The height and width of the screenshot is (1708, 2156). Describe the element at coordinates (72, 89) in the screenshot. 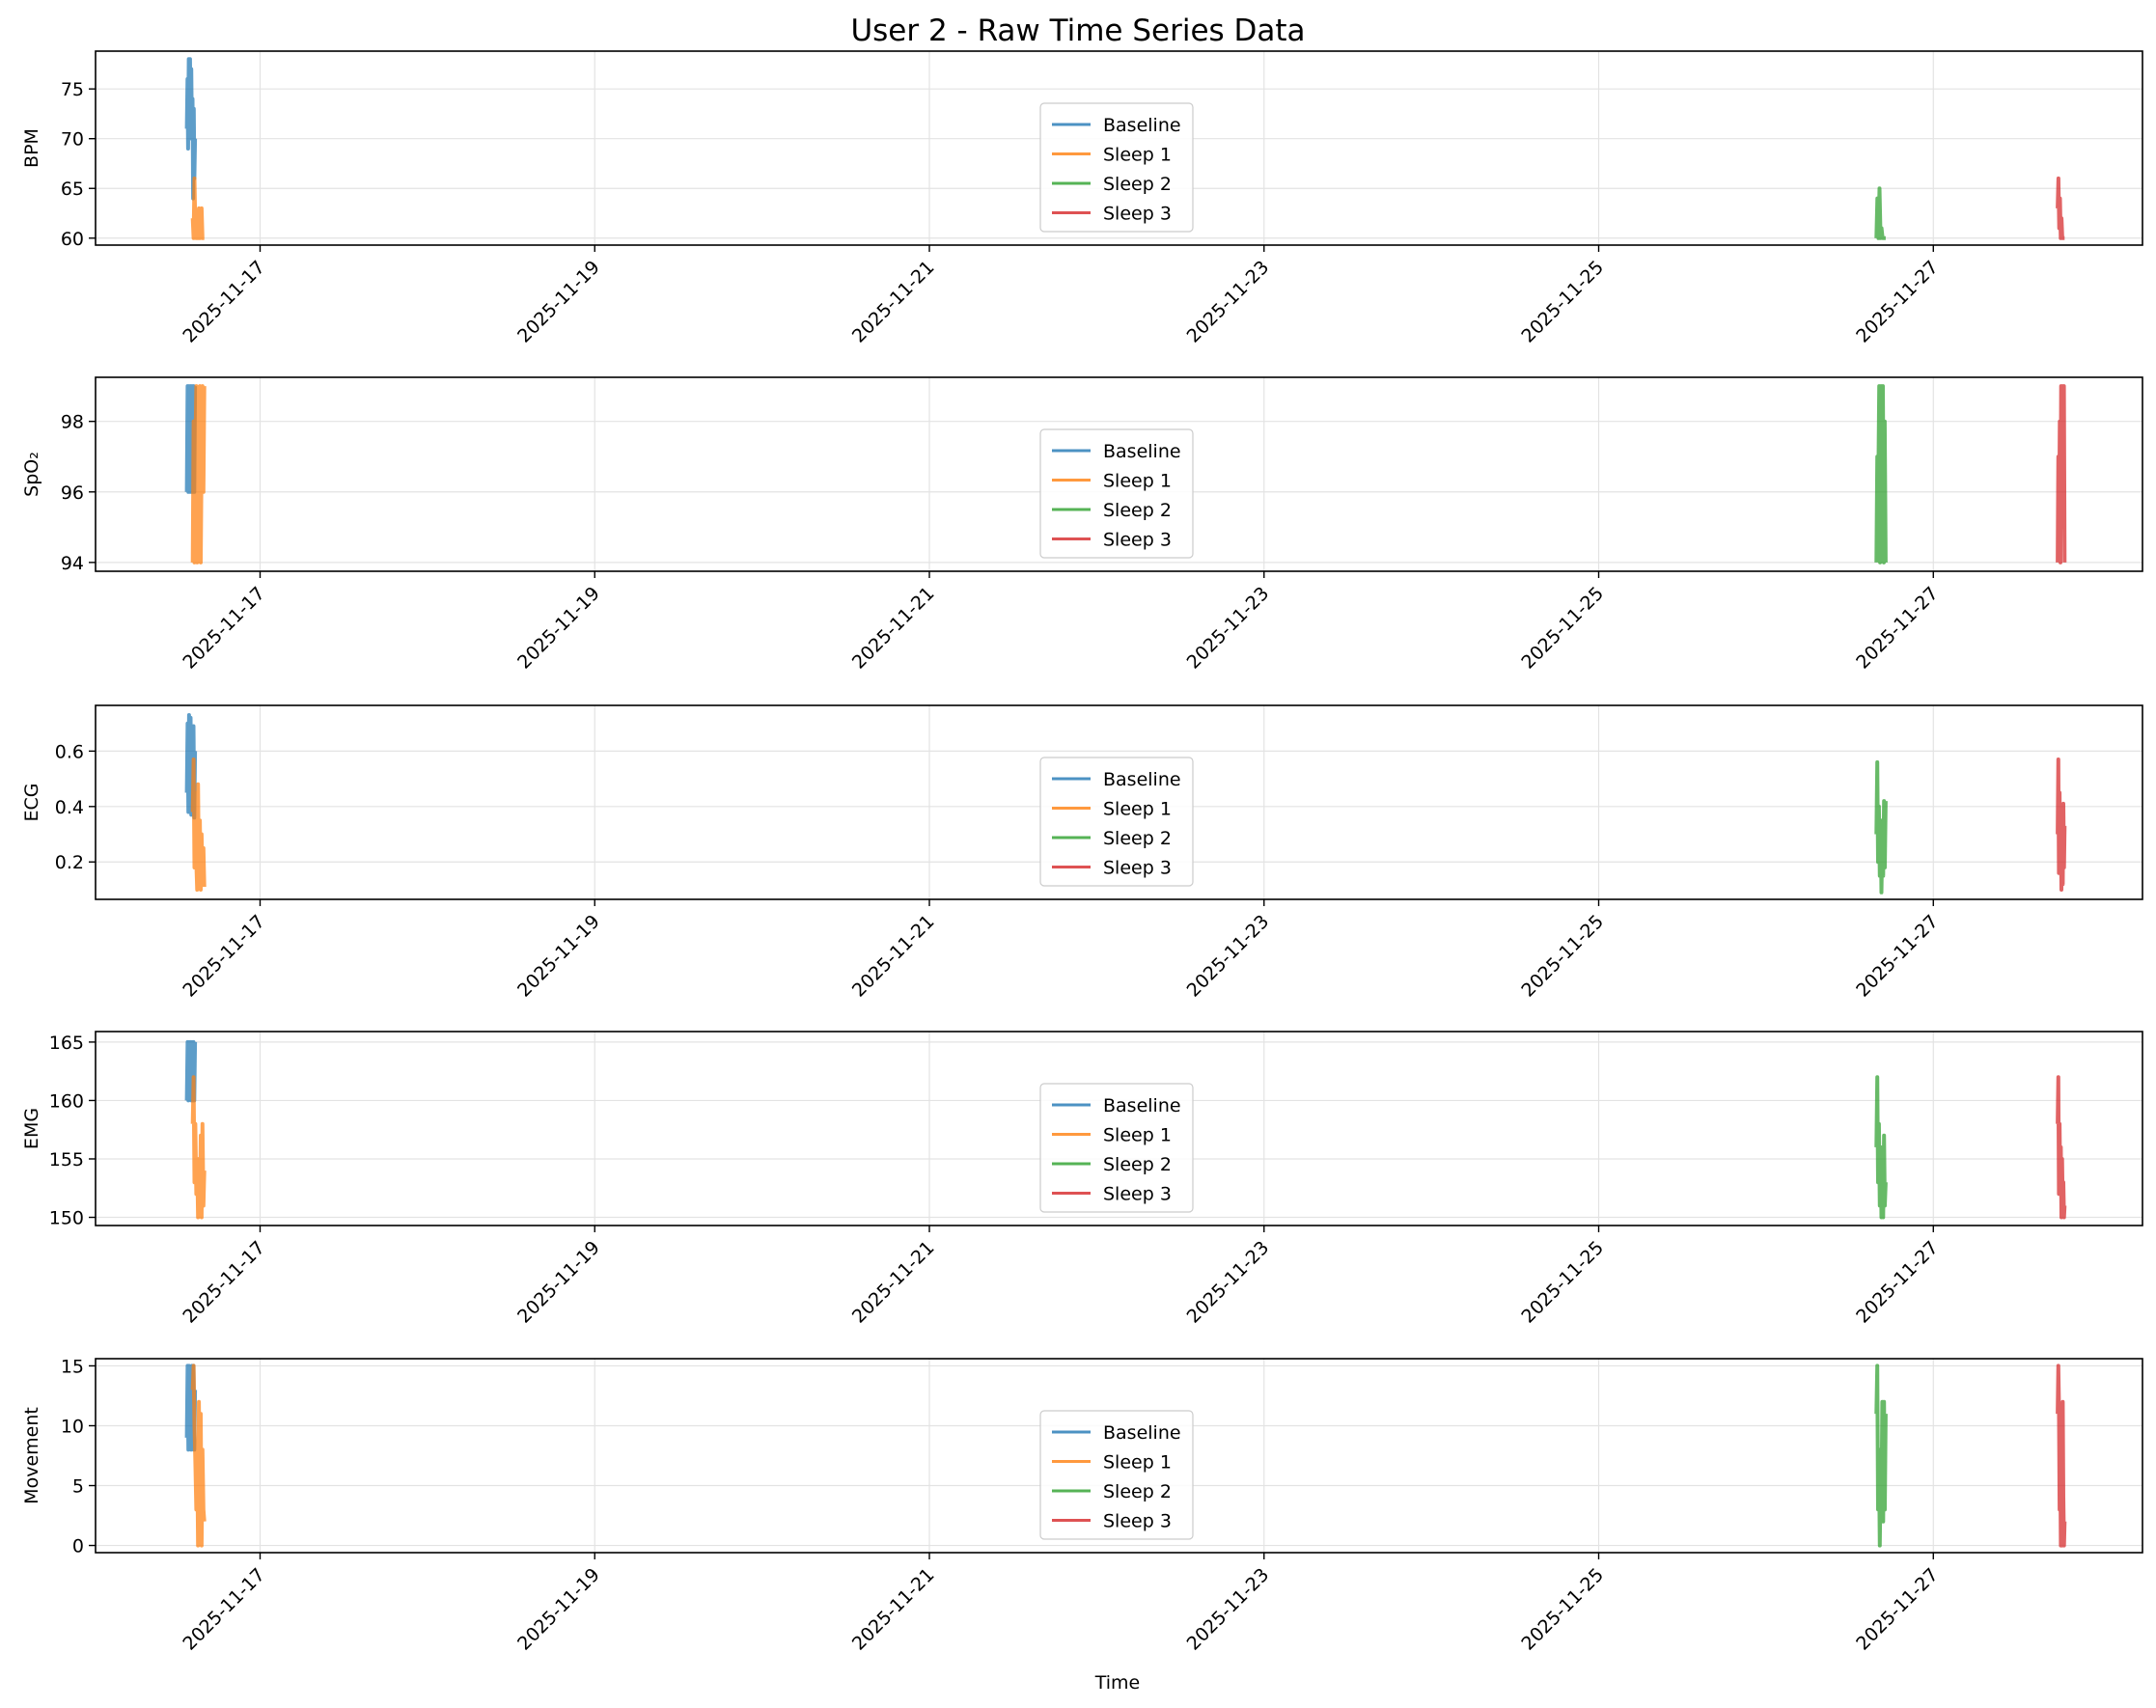

I see `y-tick-label: 75` at that location.